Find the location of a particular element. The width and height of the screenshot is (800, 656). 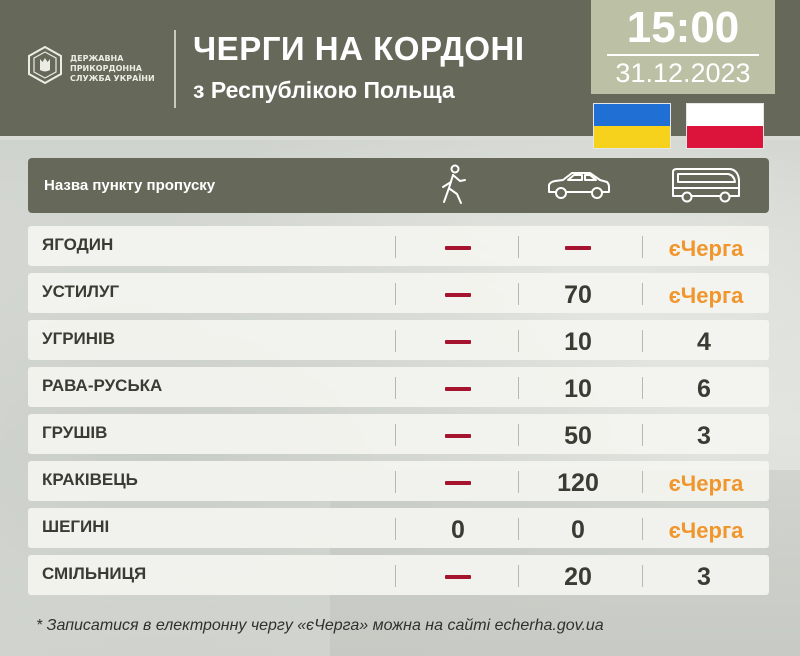

checkpoint-row: РАВА-РУСЬКА 10 6 is located at coordinates (398, 387).